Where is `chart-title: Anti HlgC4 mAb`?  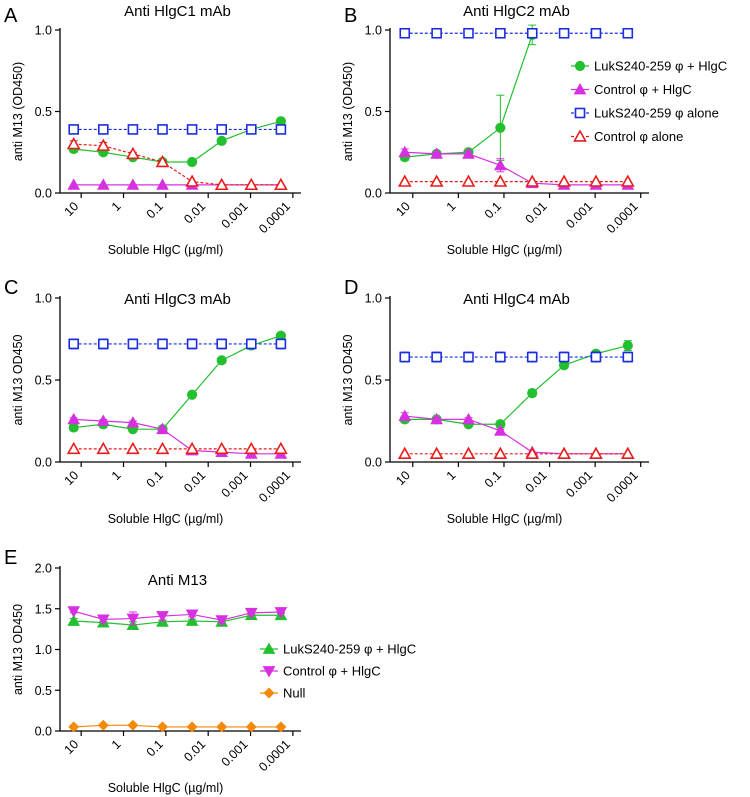
chart-title: Anti HlgC4 mAb is located at coordinates (516, 299).